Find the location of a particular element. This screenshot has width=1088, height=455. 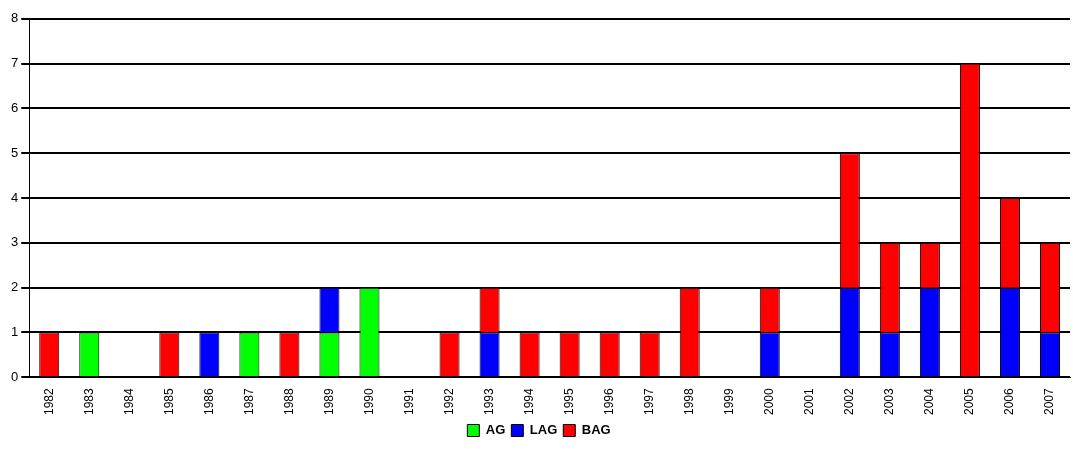

x-tick-label: 2001 is located at coordinates (809, 401).